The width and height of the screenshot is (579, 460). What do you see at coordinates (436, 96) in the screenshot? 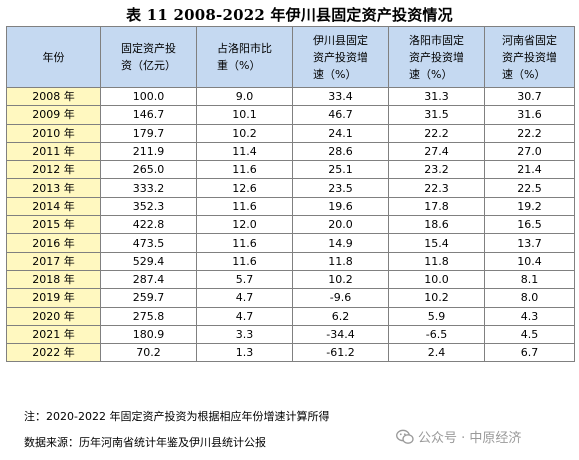
I see `value-cell: 31.3` at bounding box center [436, 96].